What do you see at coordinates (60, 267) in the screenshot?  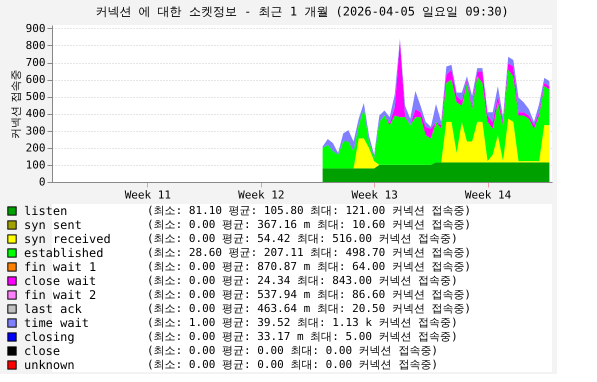 I see `legend-label: fin wait 1` at bounding box center [60, 267].